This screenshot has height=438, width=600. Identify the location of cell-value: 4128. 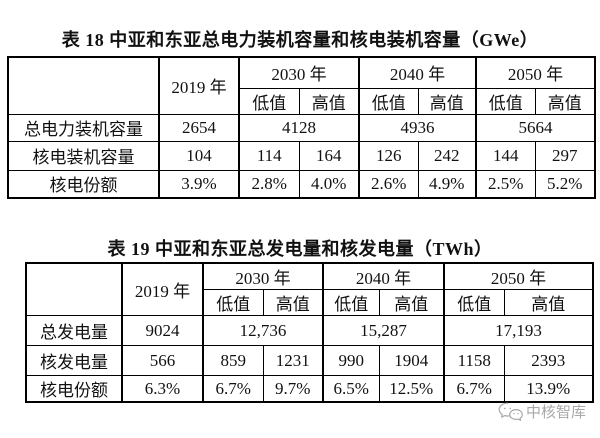
(299, 127).